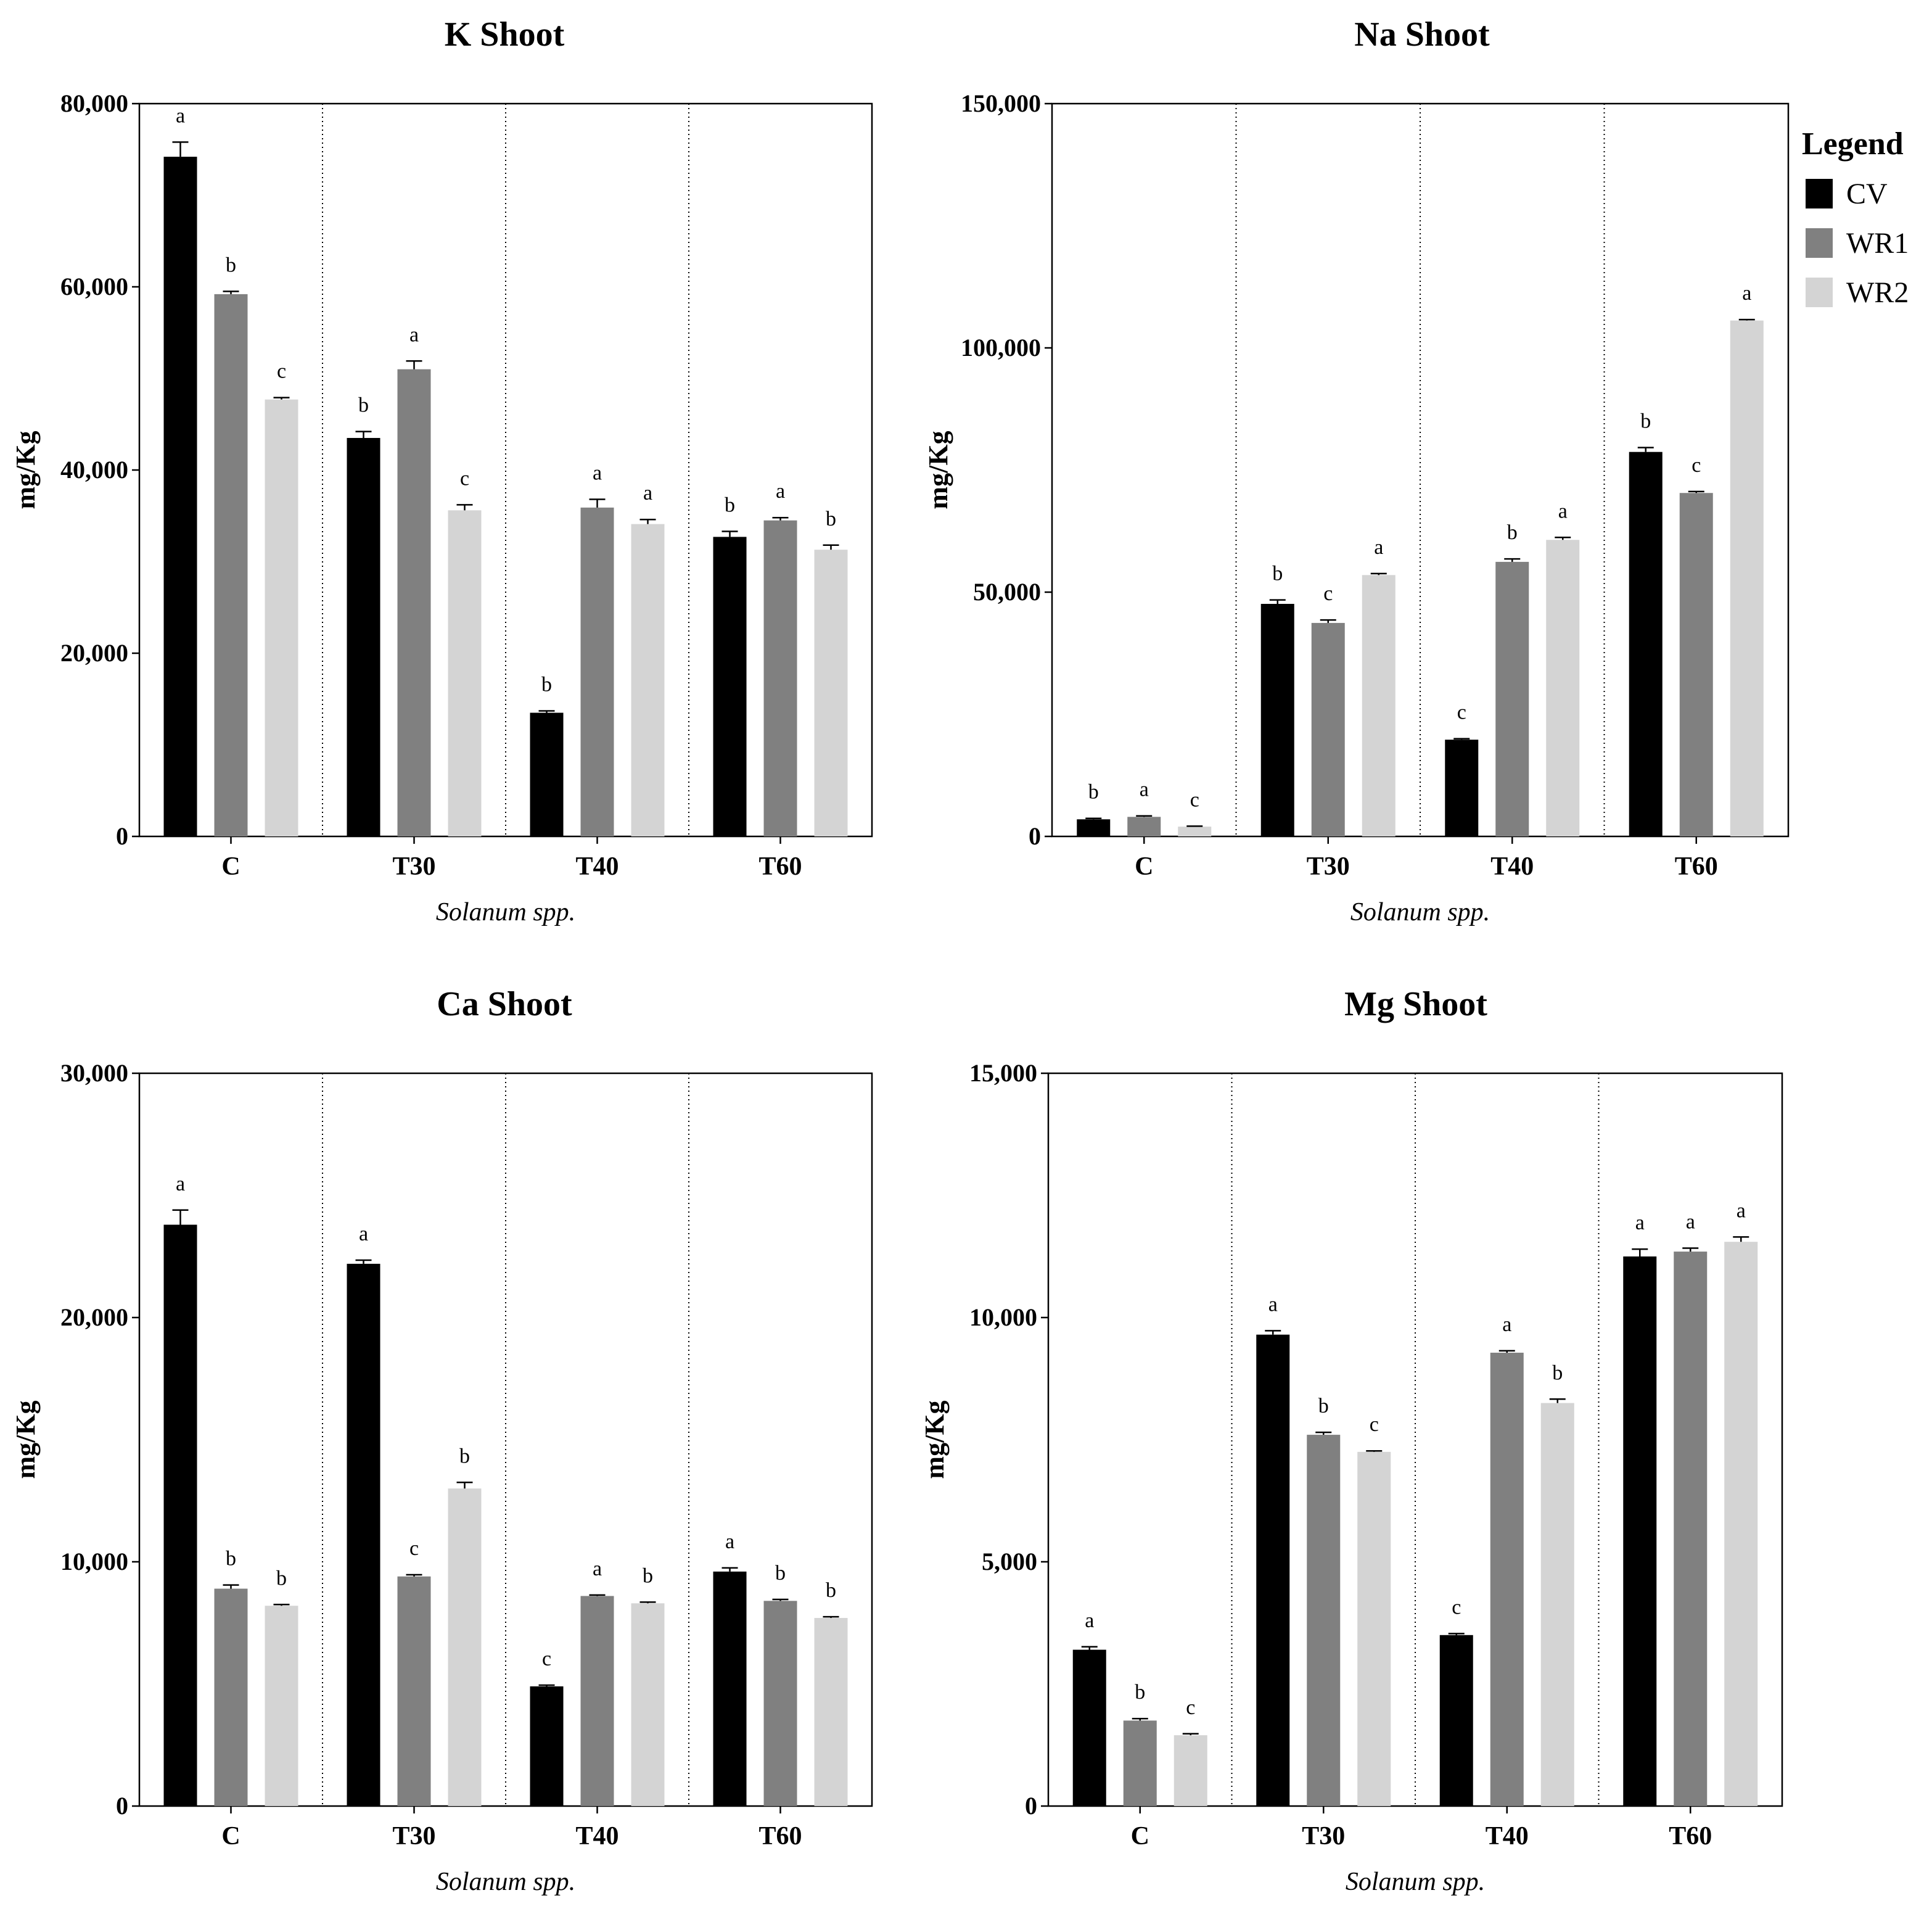  Describe the element at coordinates (1415, 1004) in the screenshot. I see `chart-title: Mg Shoot` at that location.